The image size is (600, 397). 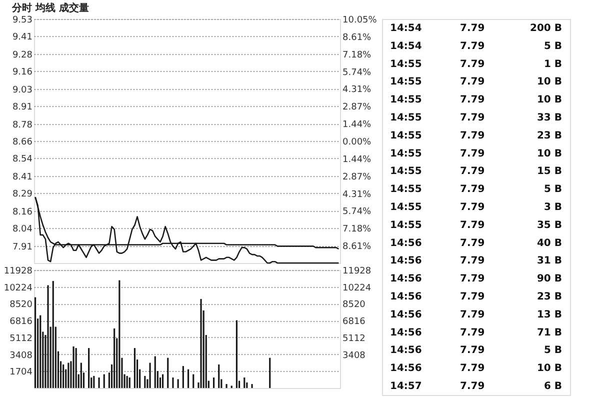 I want to click on y-tick-label: 8.66, so click(x=22, y=143).